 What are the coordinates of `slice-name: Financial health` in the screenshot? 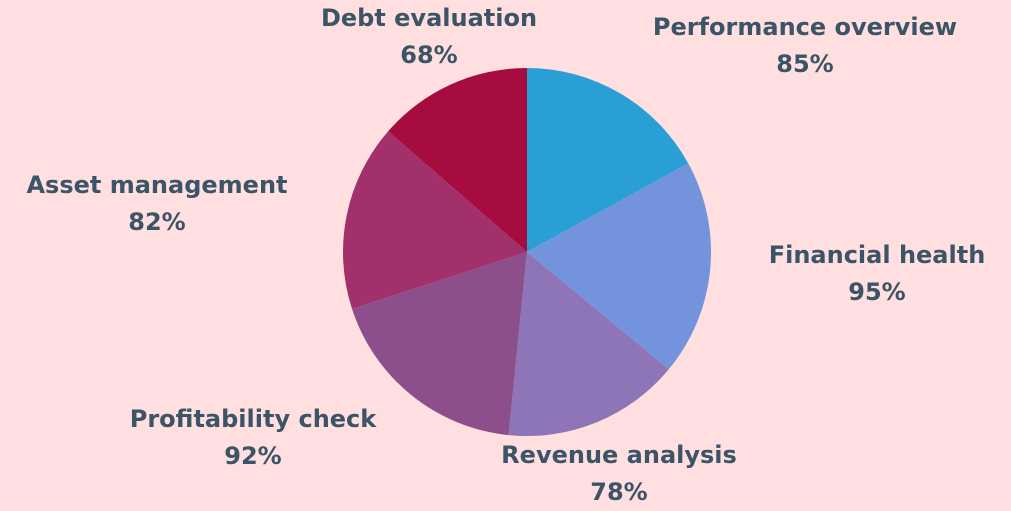 It's located at (877, 255).